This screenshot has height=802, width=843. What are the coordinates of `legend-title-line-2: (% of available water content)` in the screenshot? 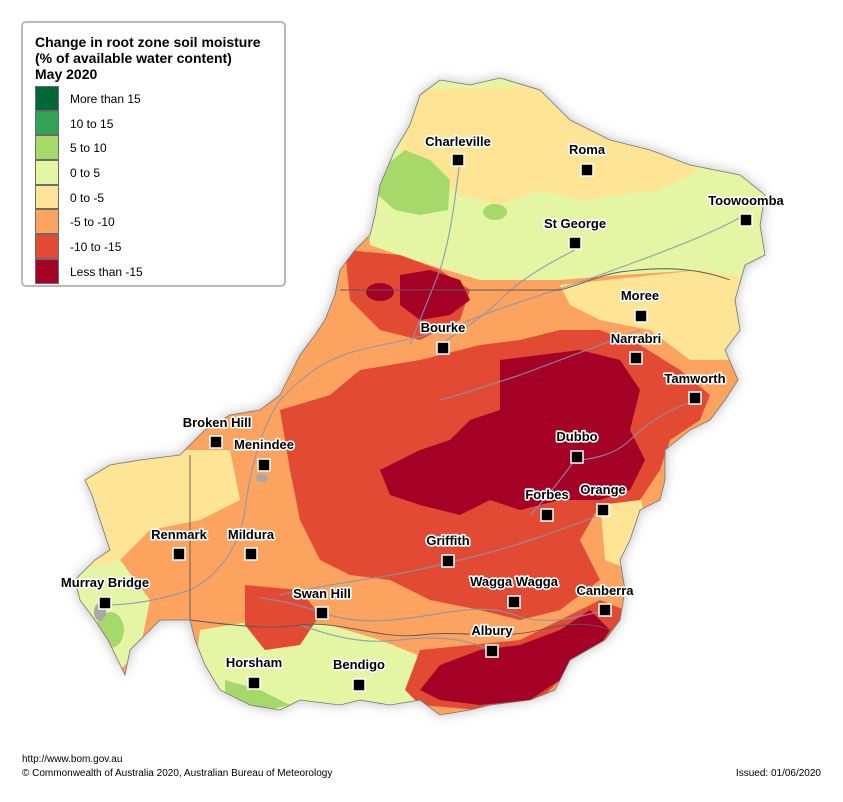 It's located at (133, 58).